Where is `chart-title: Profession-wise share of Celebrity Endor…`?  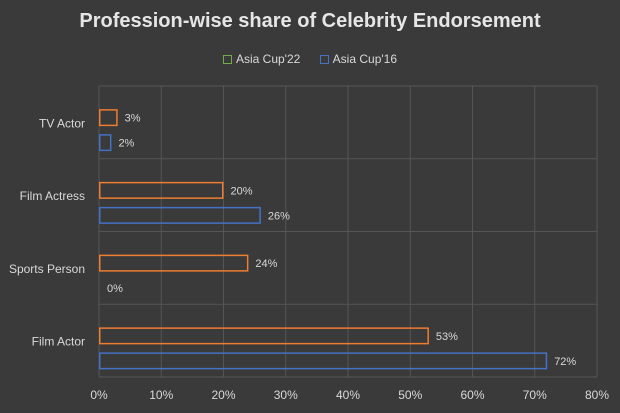 chart-title: Profession-wise share of Celebrity Endor… is located at coordinates (310, 21).